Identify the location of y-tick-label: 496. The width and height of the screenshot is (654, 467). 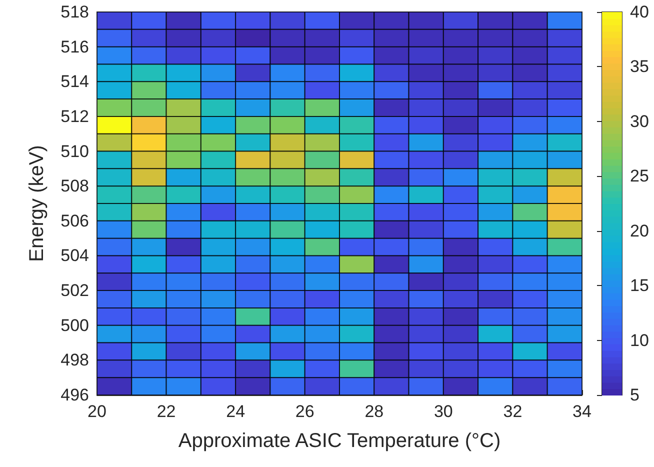
(74, 395).